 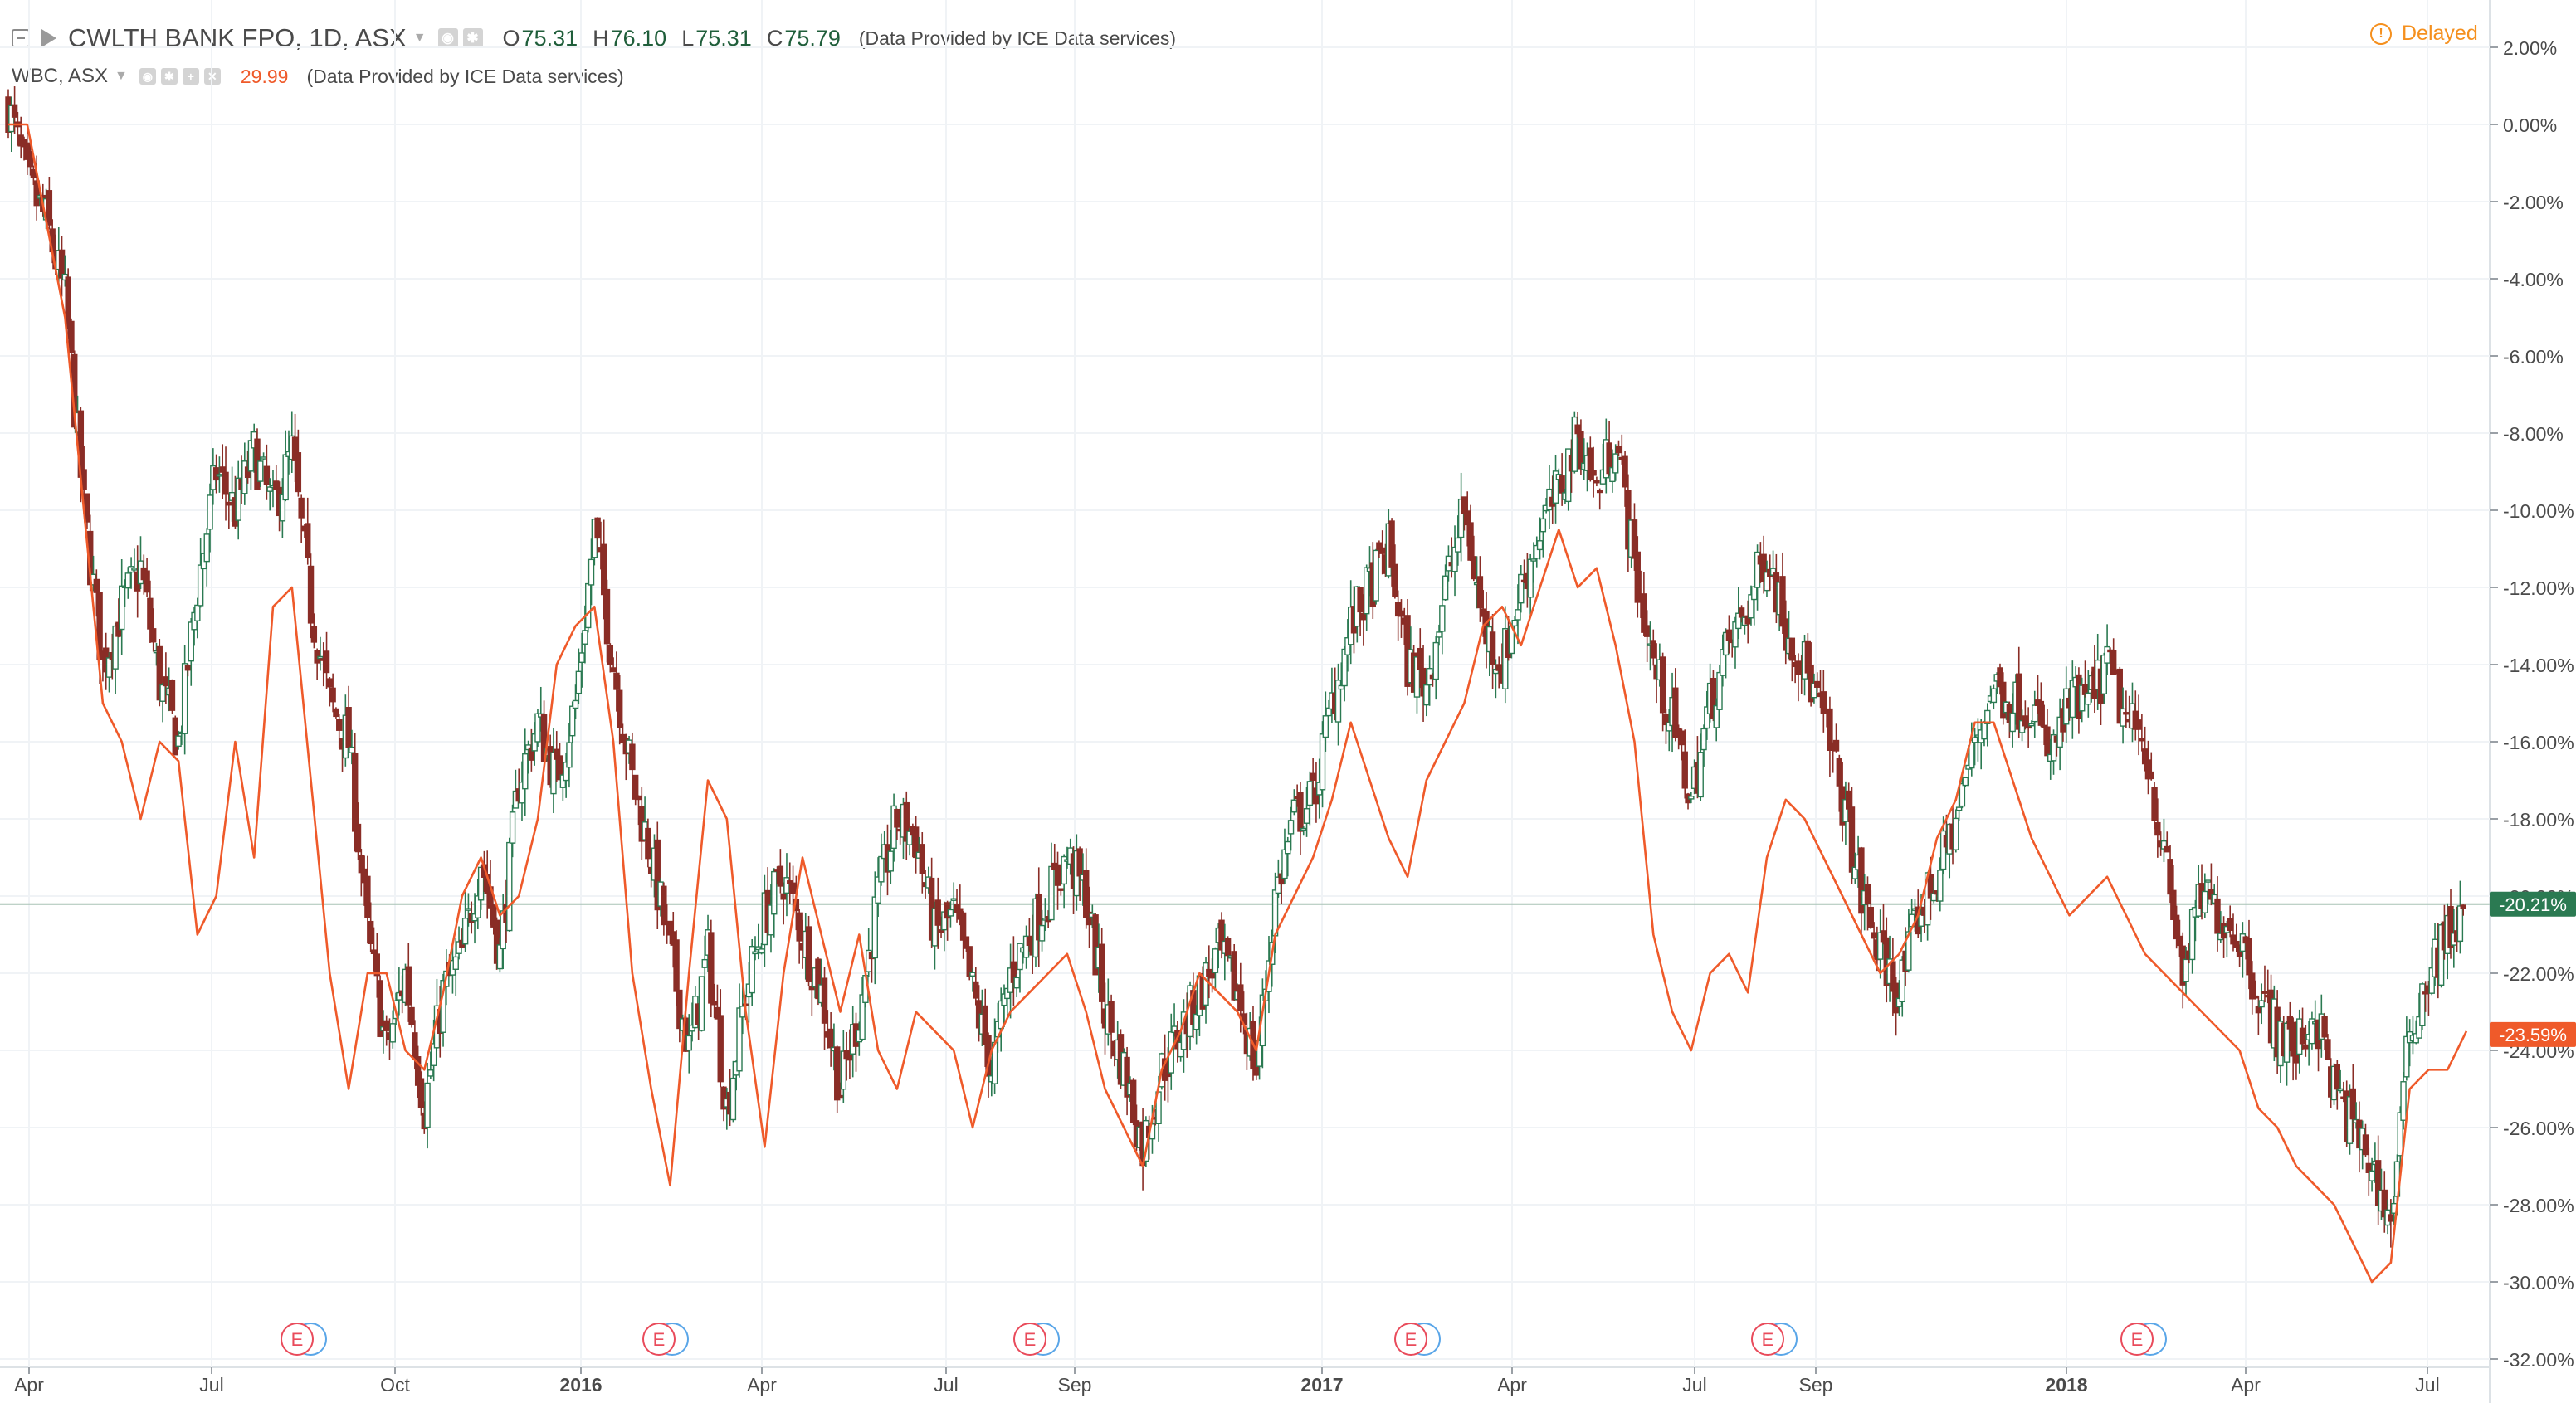 I want to click on low-value: 75.31, so click(x=723, y=38).